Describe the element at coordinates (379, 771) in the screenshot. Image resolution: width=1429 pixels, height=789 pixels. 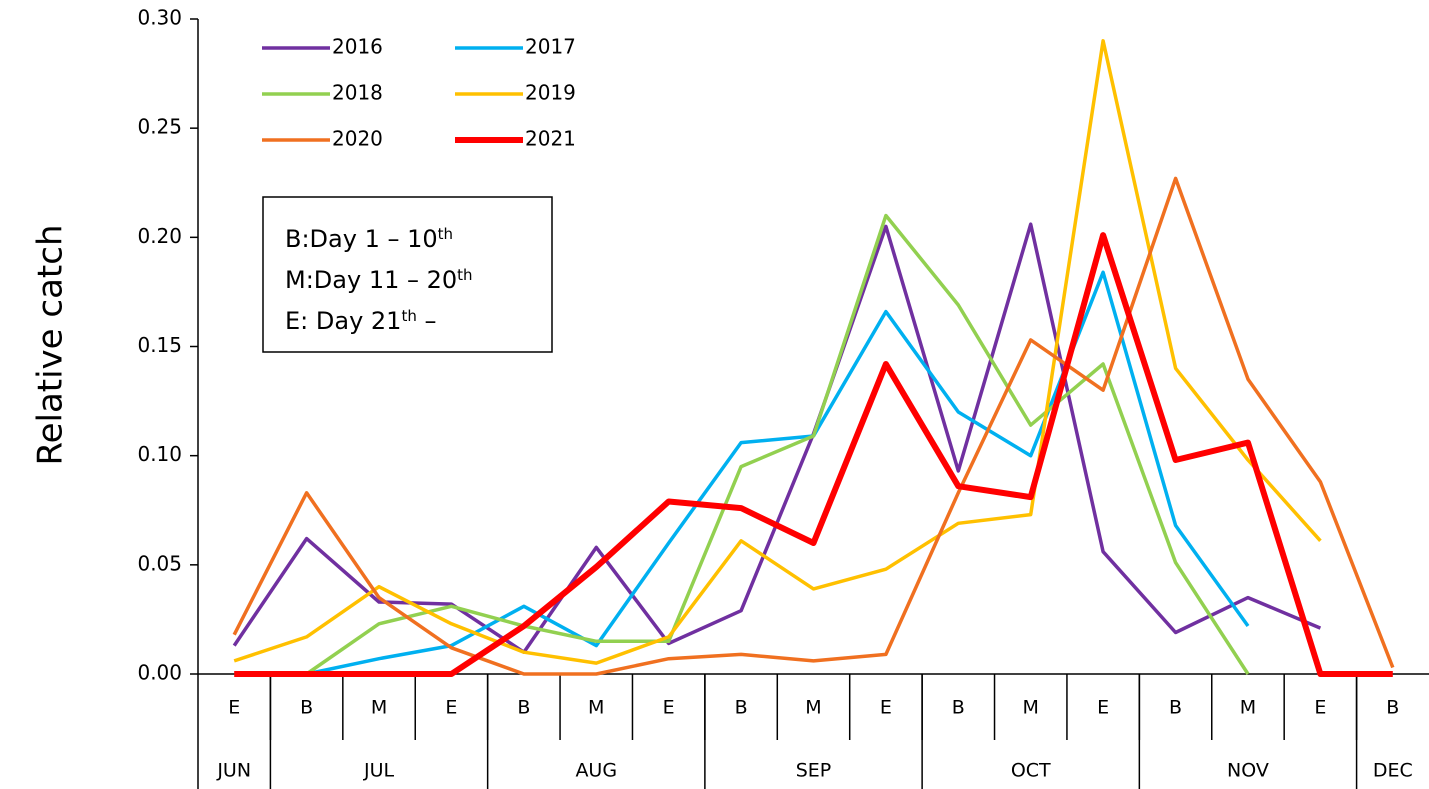
I see `month-label: JUL` at that location.